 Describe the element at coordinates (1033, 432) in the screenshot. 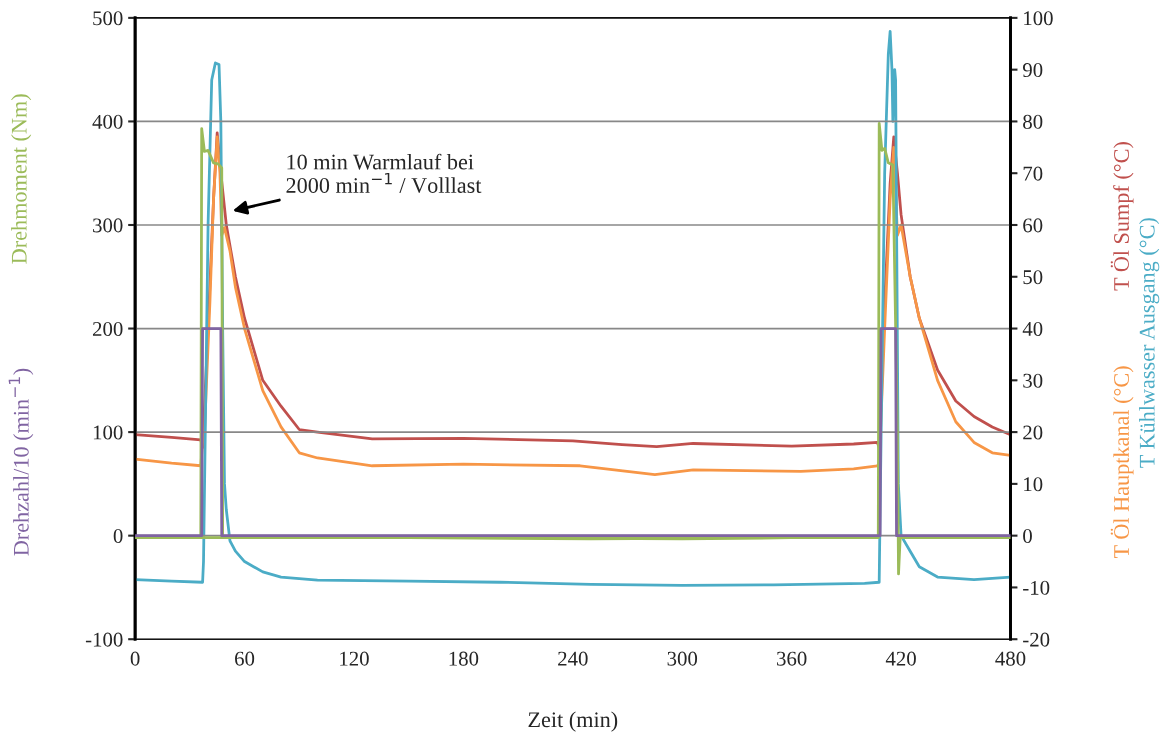

I see `y2-tick-label: 20` at that location.